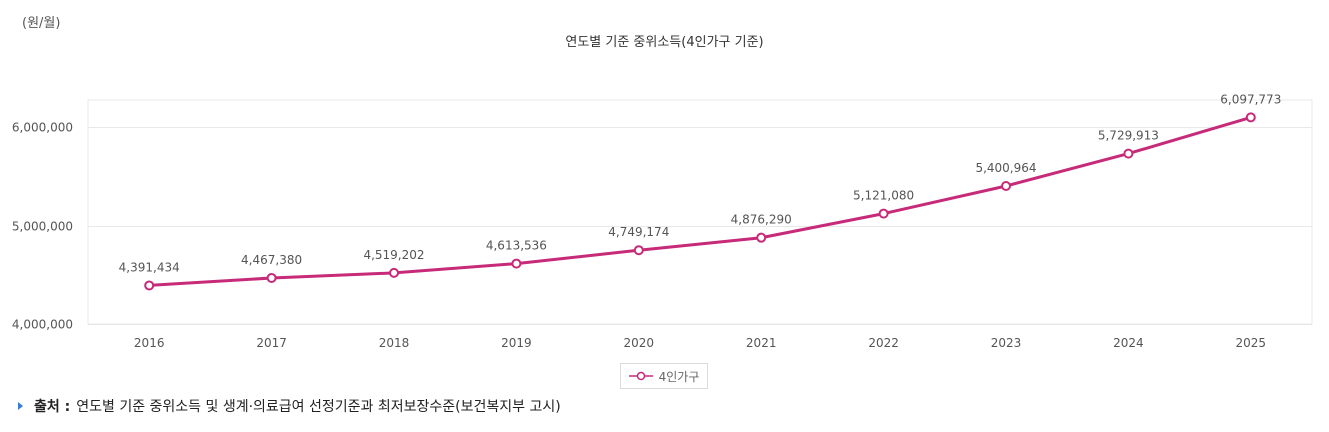  I want to click on x-tick-label: 2021, so click(761, 343).